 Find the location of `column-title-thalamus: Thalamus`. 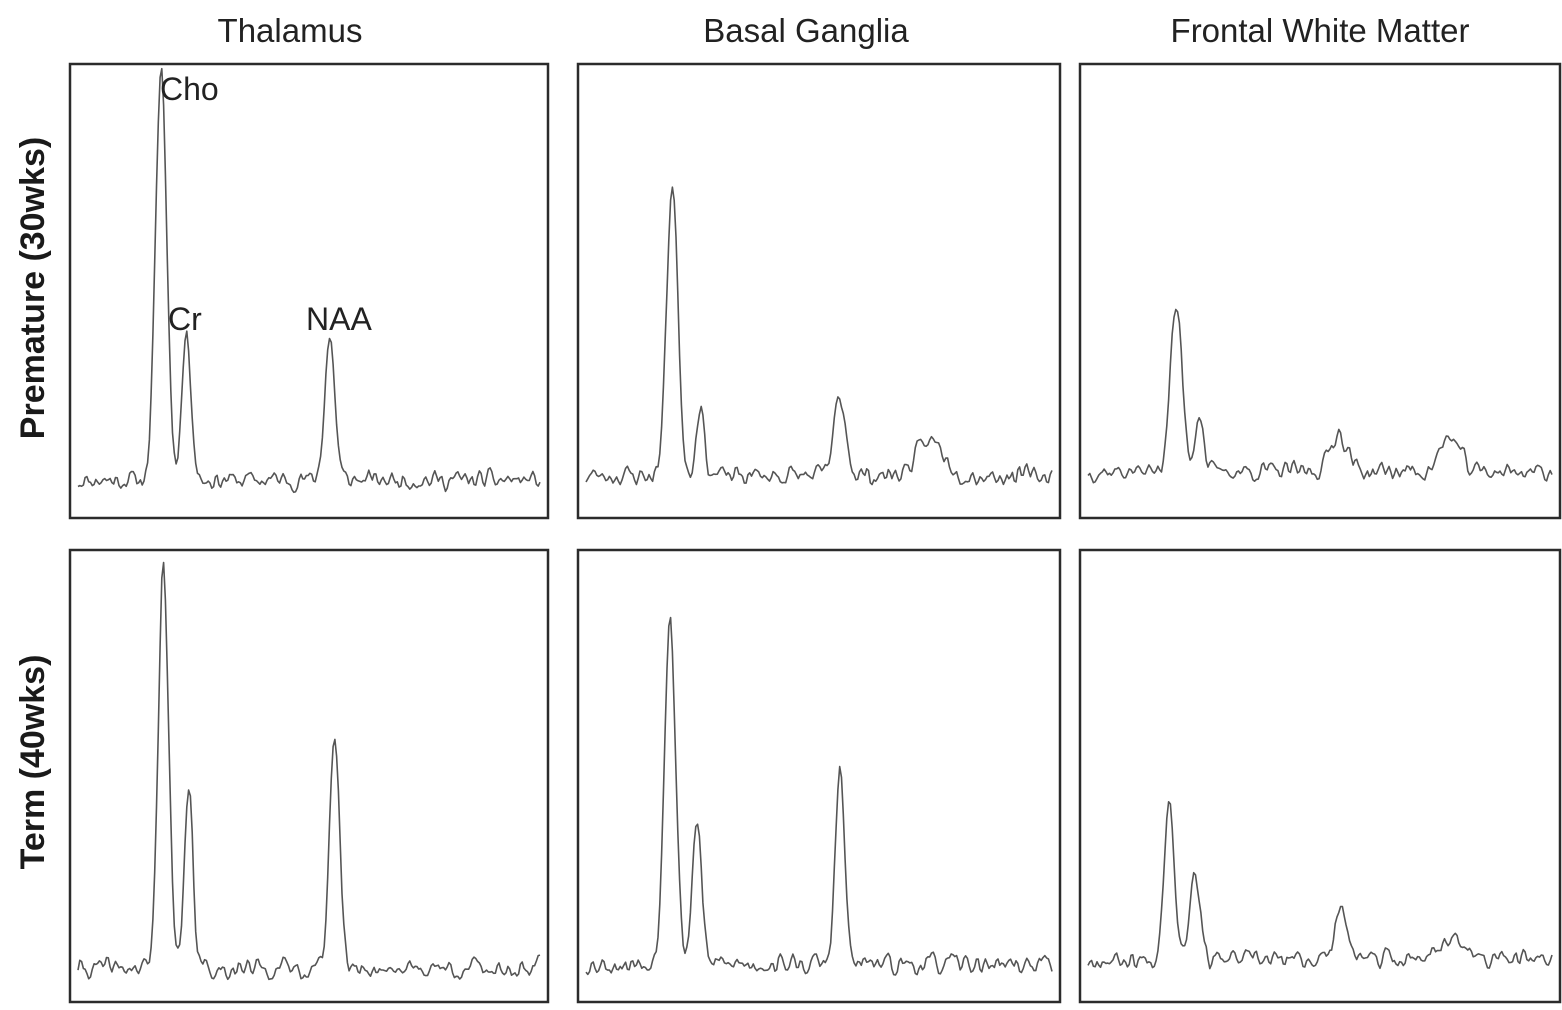

column-title-thalamus: Thalamus is located at coordinates (290, 30).